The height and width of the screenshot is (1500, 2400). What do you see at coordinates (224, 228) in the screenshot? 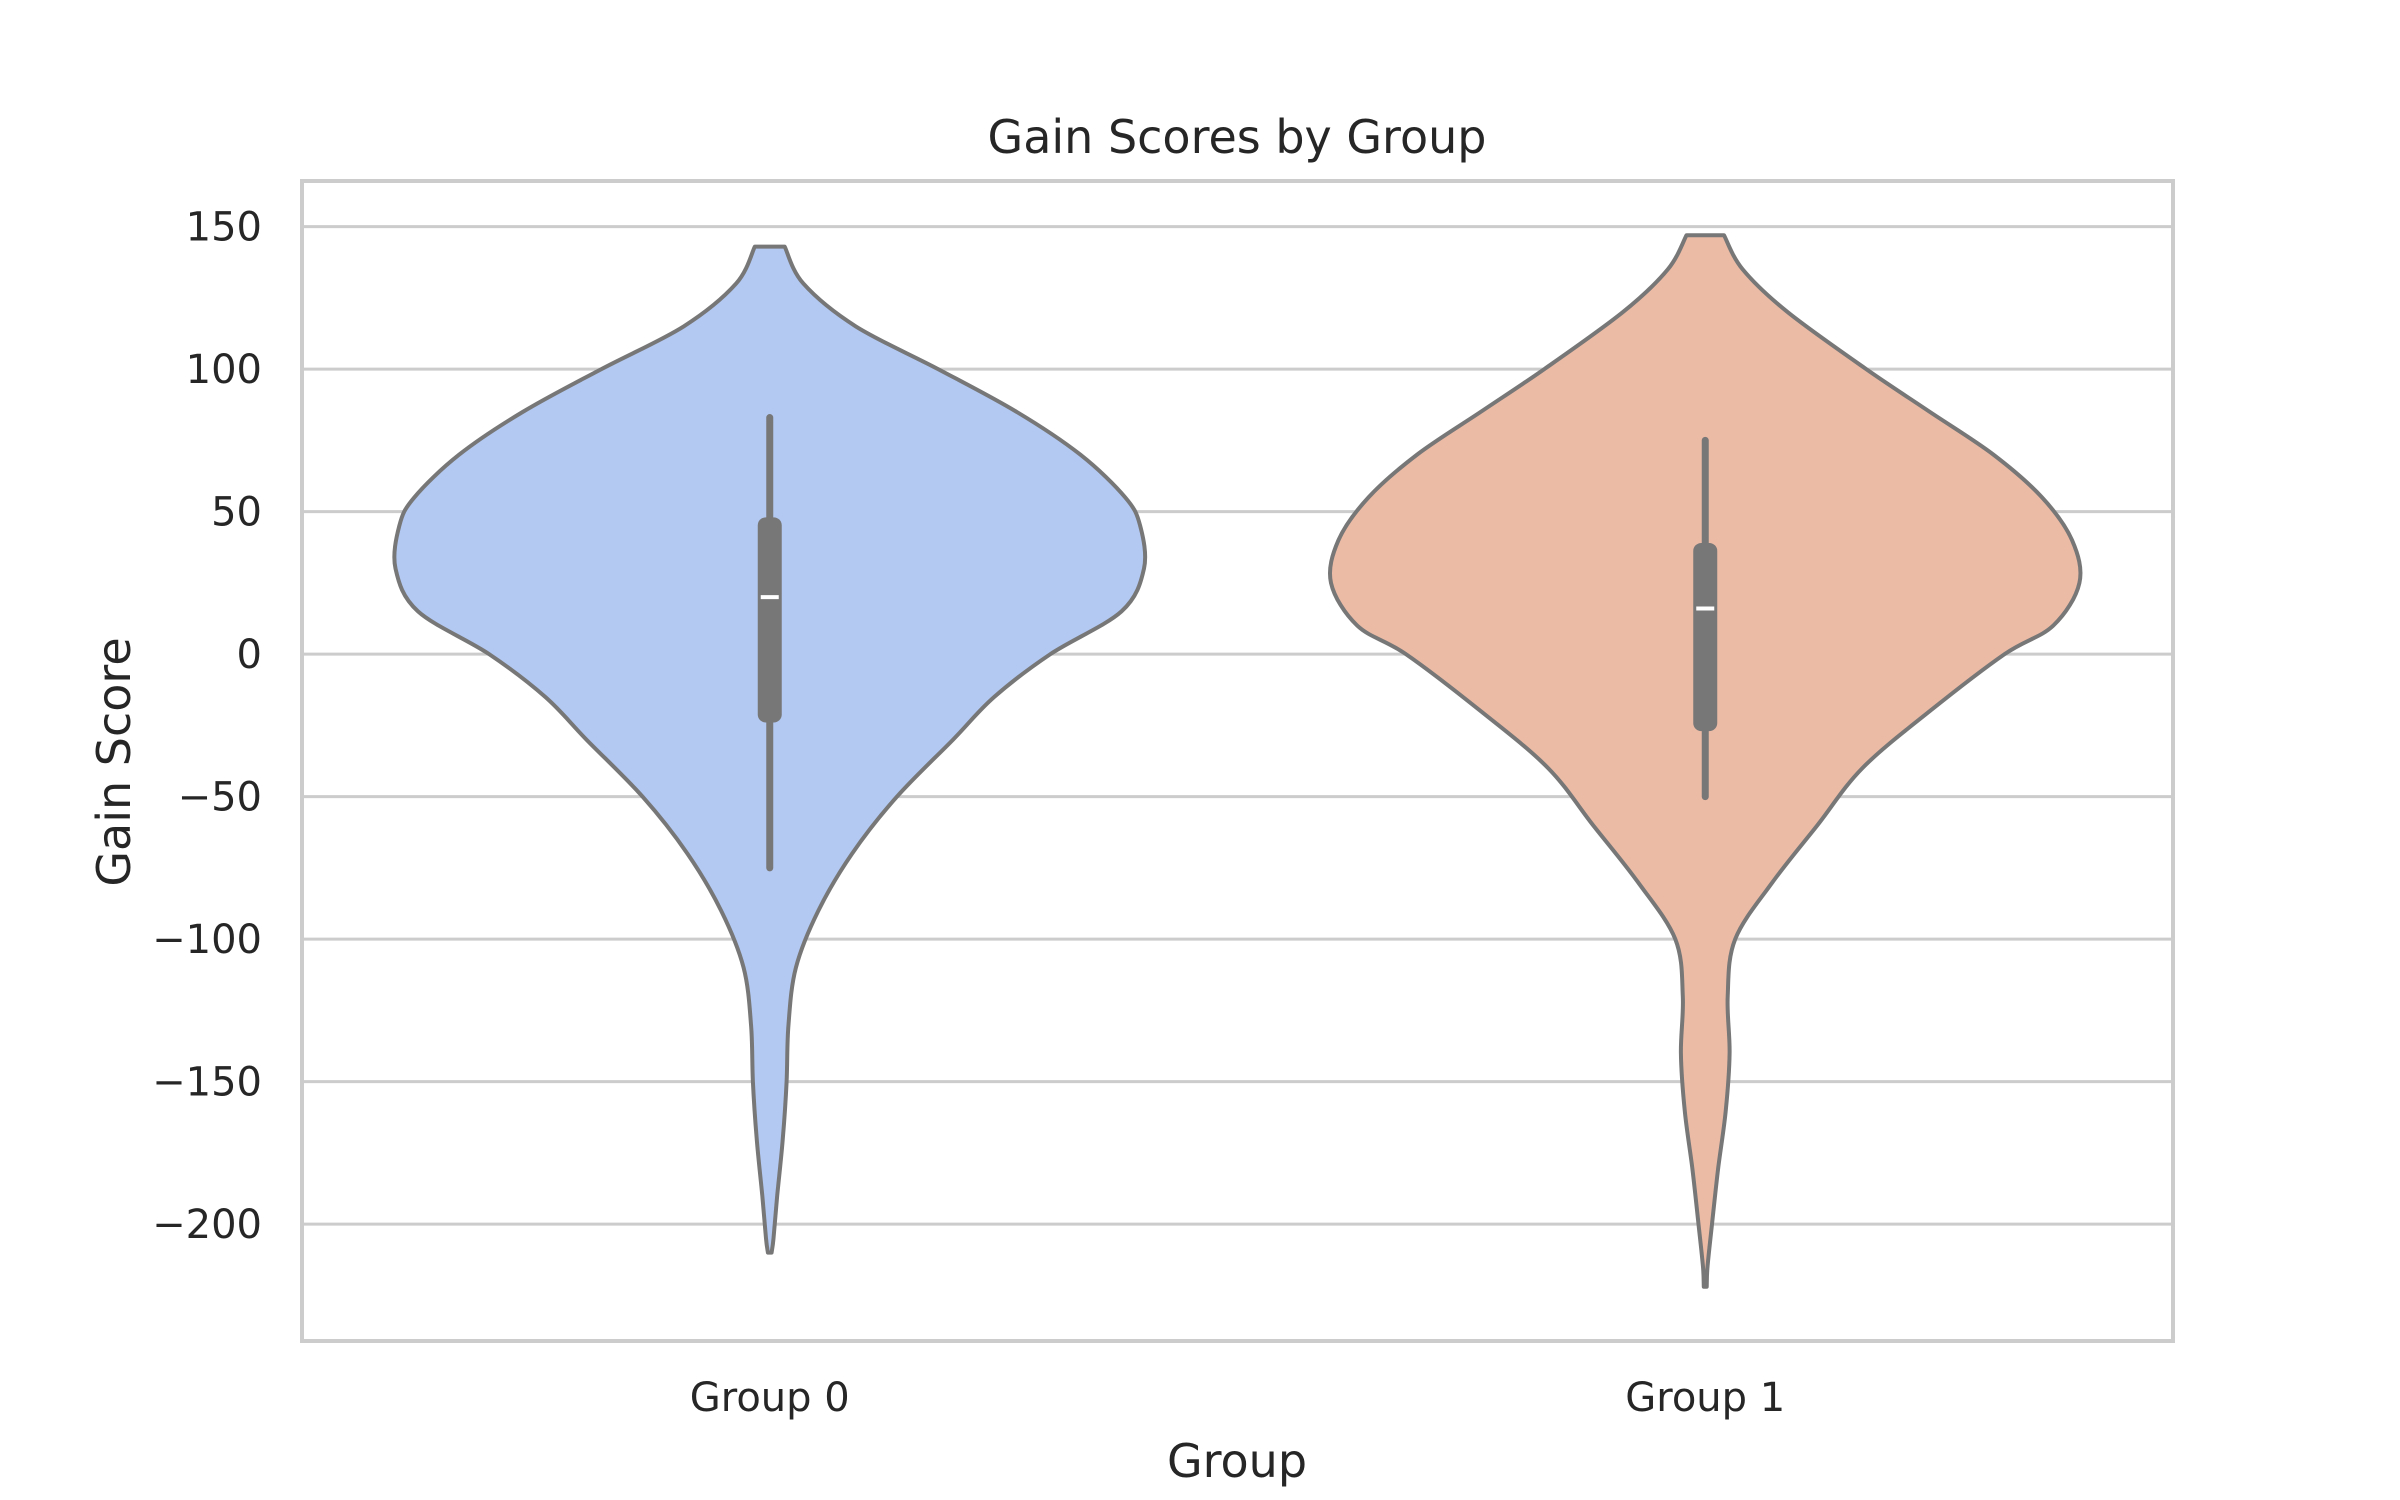
I see `y-tick-label: 150` at bounding box center [224, 228].